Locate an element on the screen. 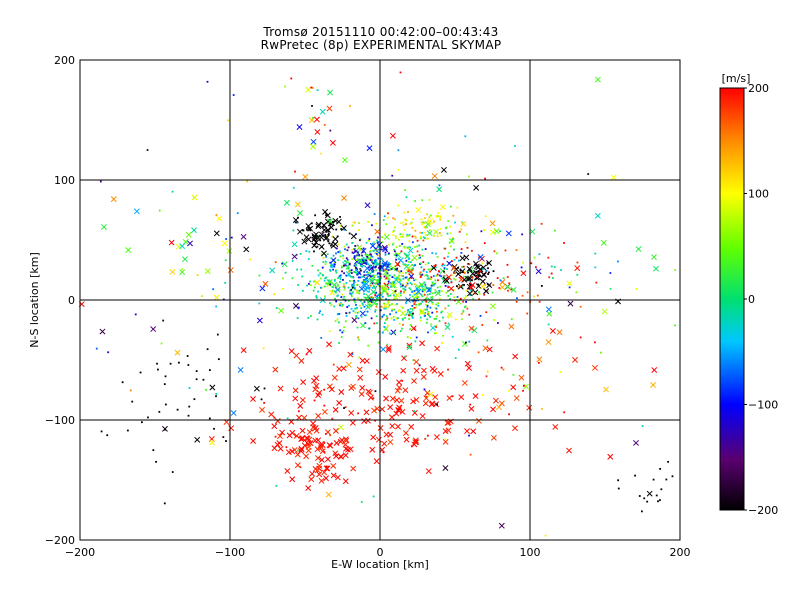  x-tick-label: −100 is located at coordinates (230, 552).